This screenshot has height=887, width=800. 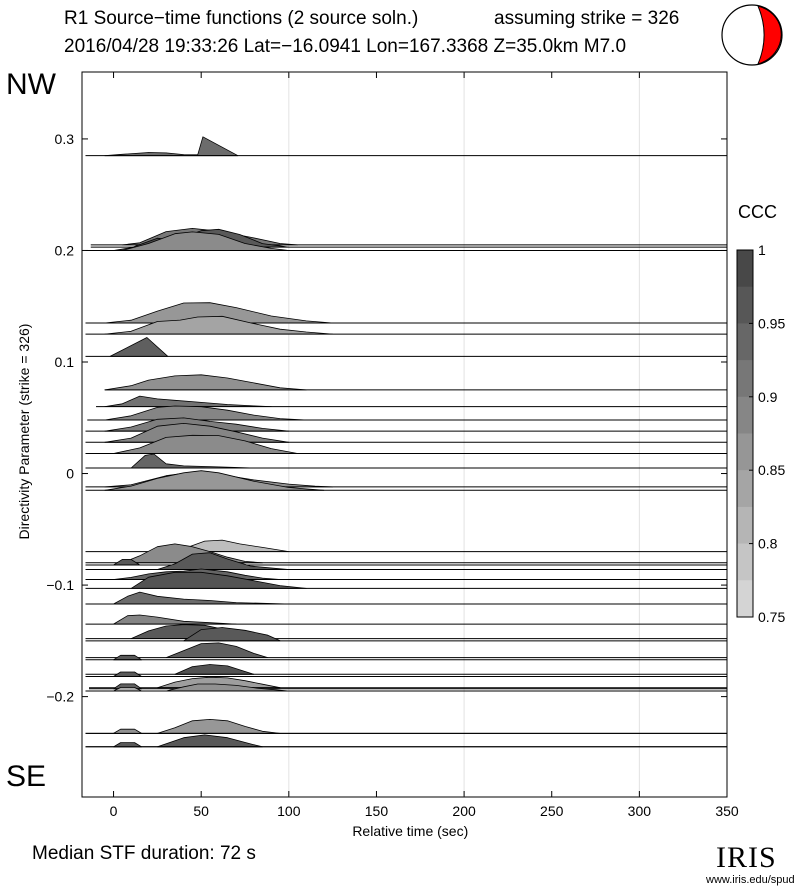 What do you see at coordinates (114, 811) in the screenshot?
I see `x-tick-label: 0` at bounding box center [114, 811].